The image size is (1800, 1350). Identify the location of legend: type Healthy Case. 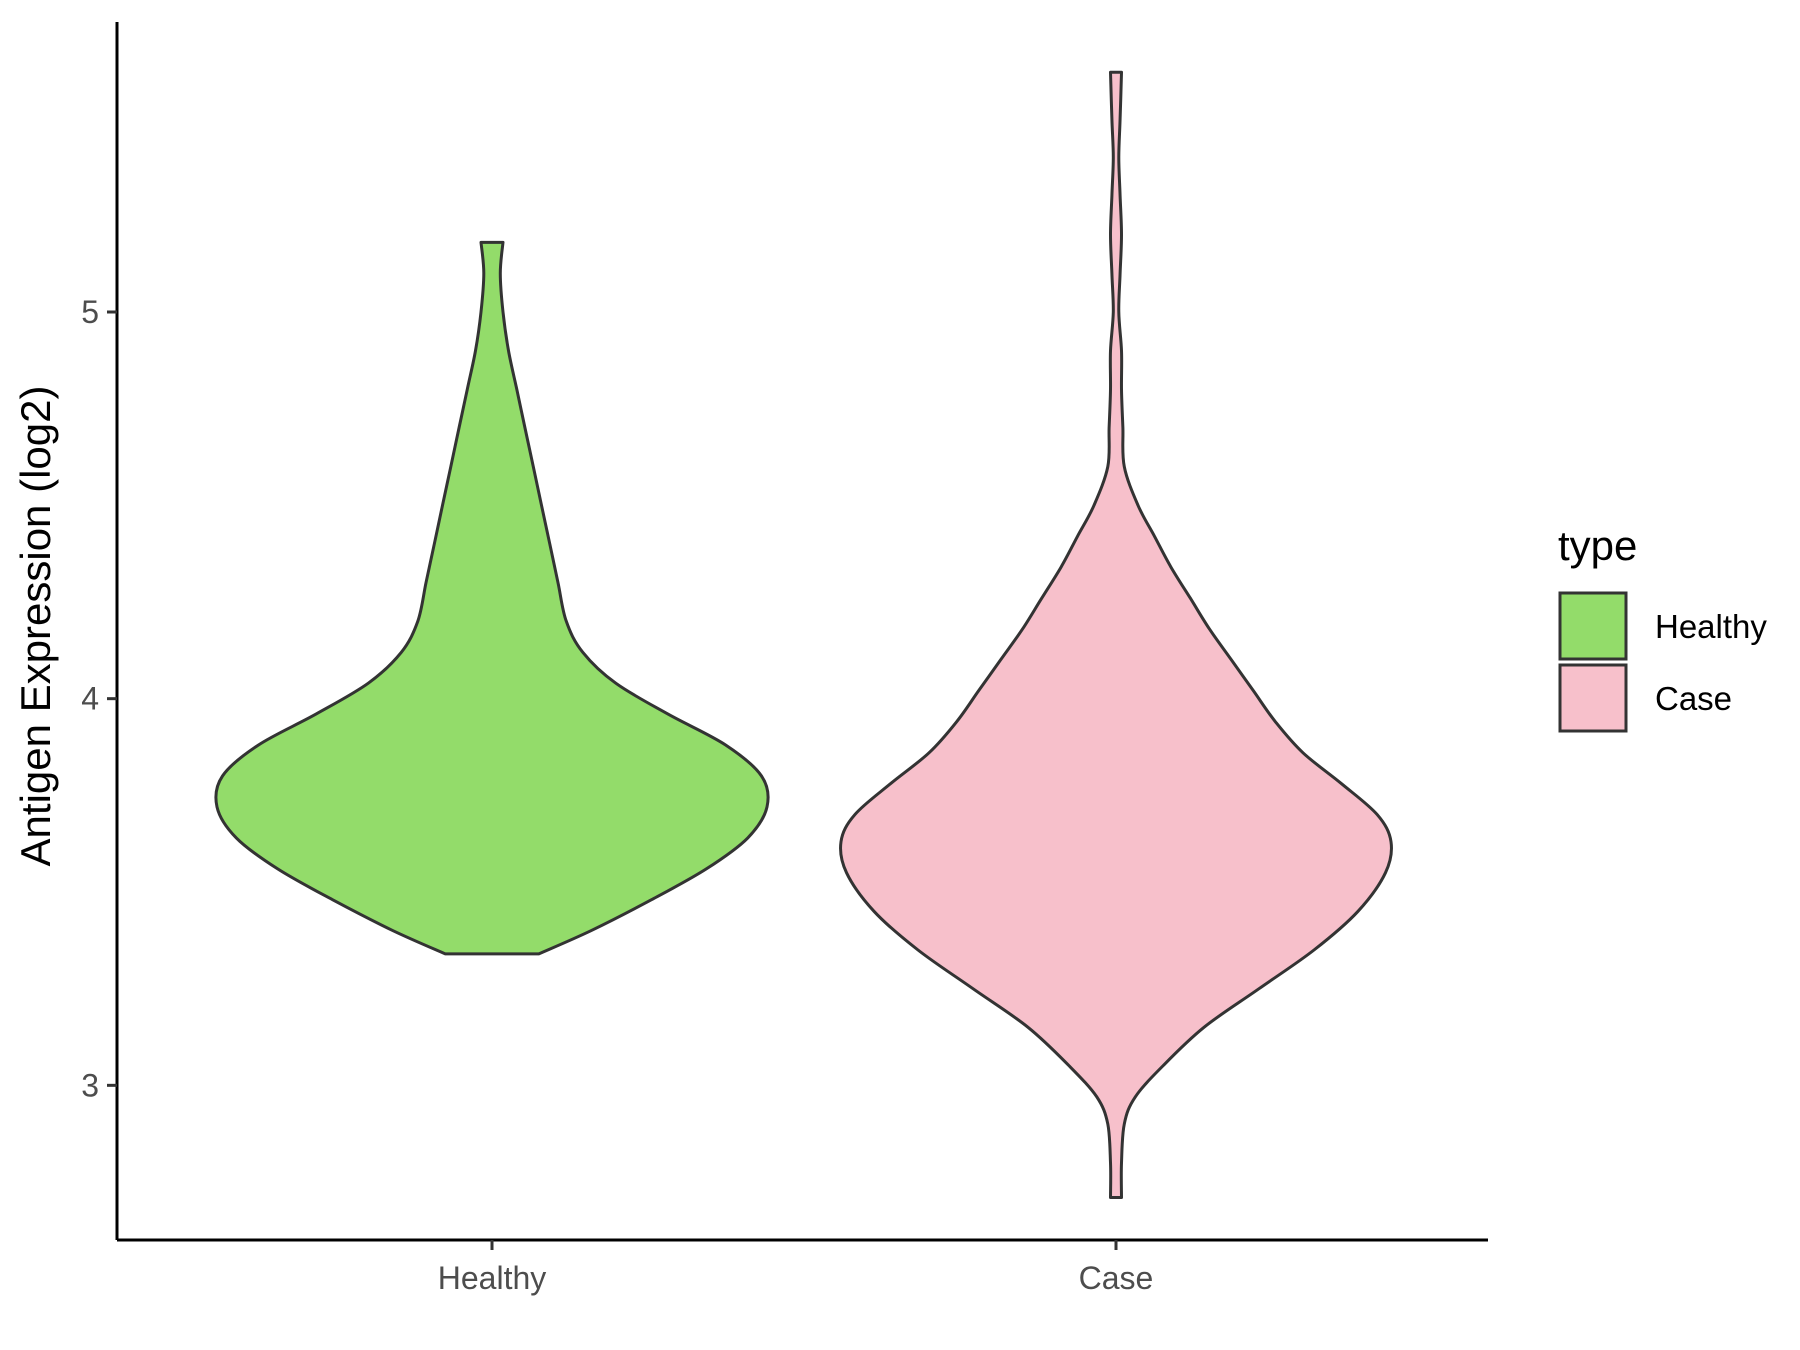
(1662, 627).